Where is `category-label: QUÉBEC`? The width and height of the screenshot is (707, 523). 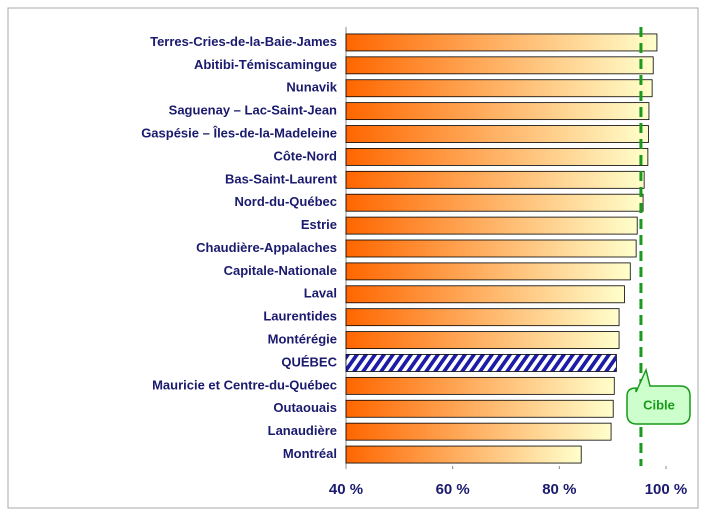 category-label: QUÉBEC is located at coordinates (309, 361).